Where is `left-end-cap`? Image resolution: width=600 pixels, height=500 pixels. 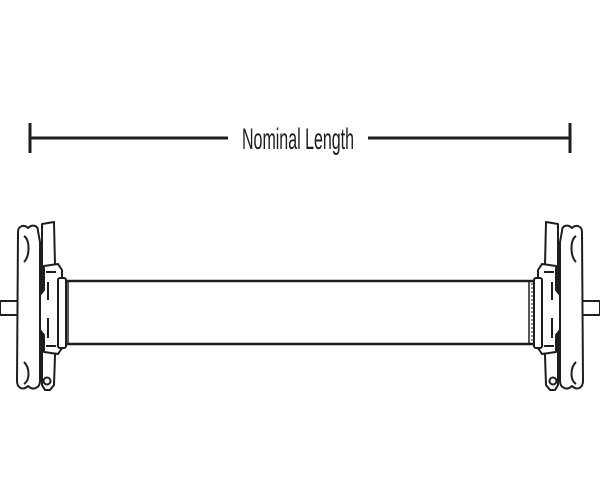 left-end-cap is located at coordinates (62, 313).